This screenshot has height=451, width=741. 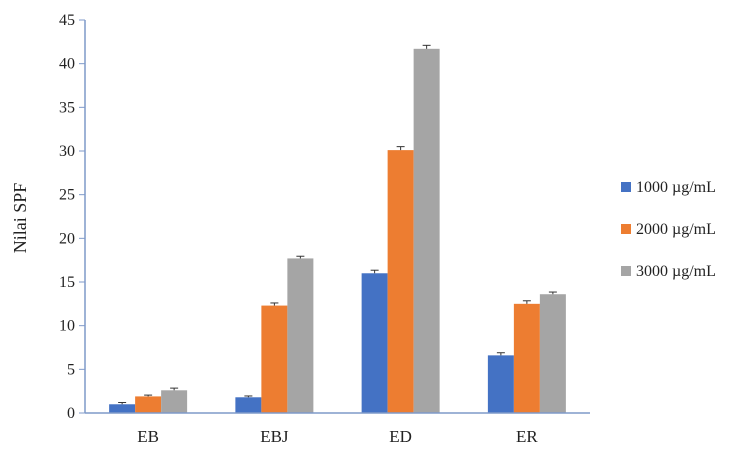 What do you see at coordinates (274, 436) in the screenshot?
I see `x-category-label: EBJ` at bounding box center [274, 436].